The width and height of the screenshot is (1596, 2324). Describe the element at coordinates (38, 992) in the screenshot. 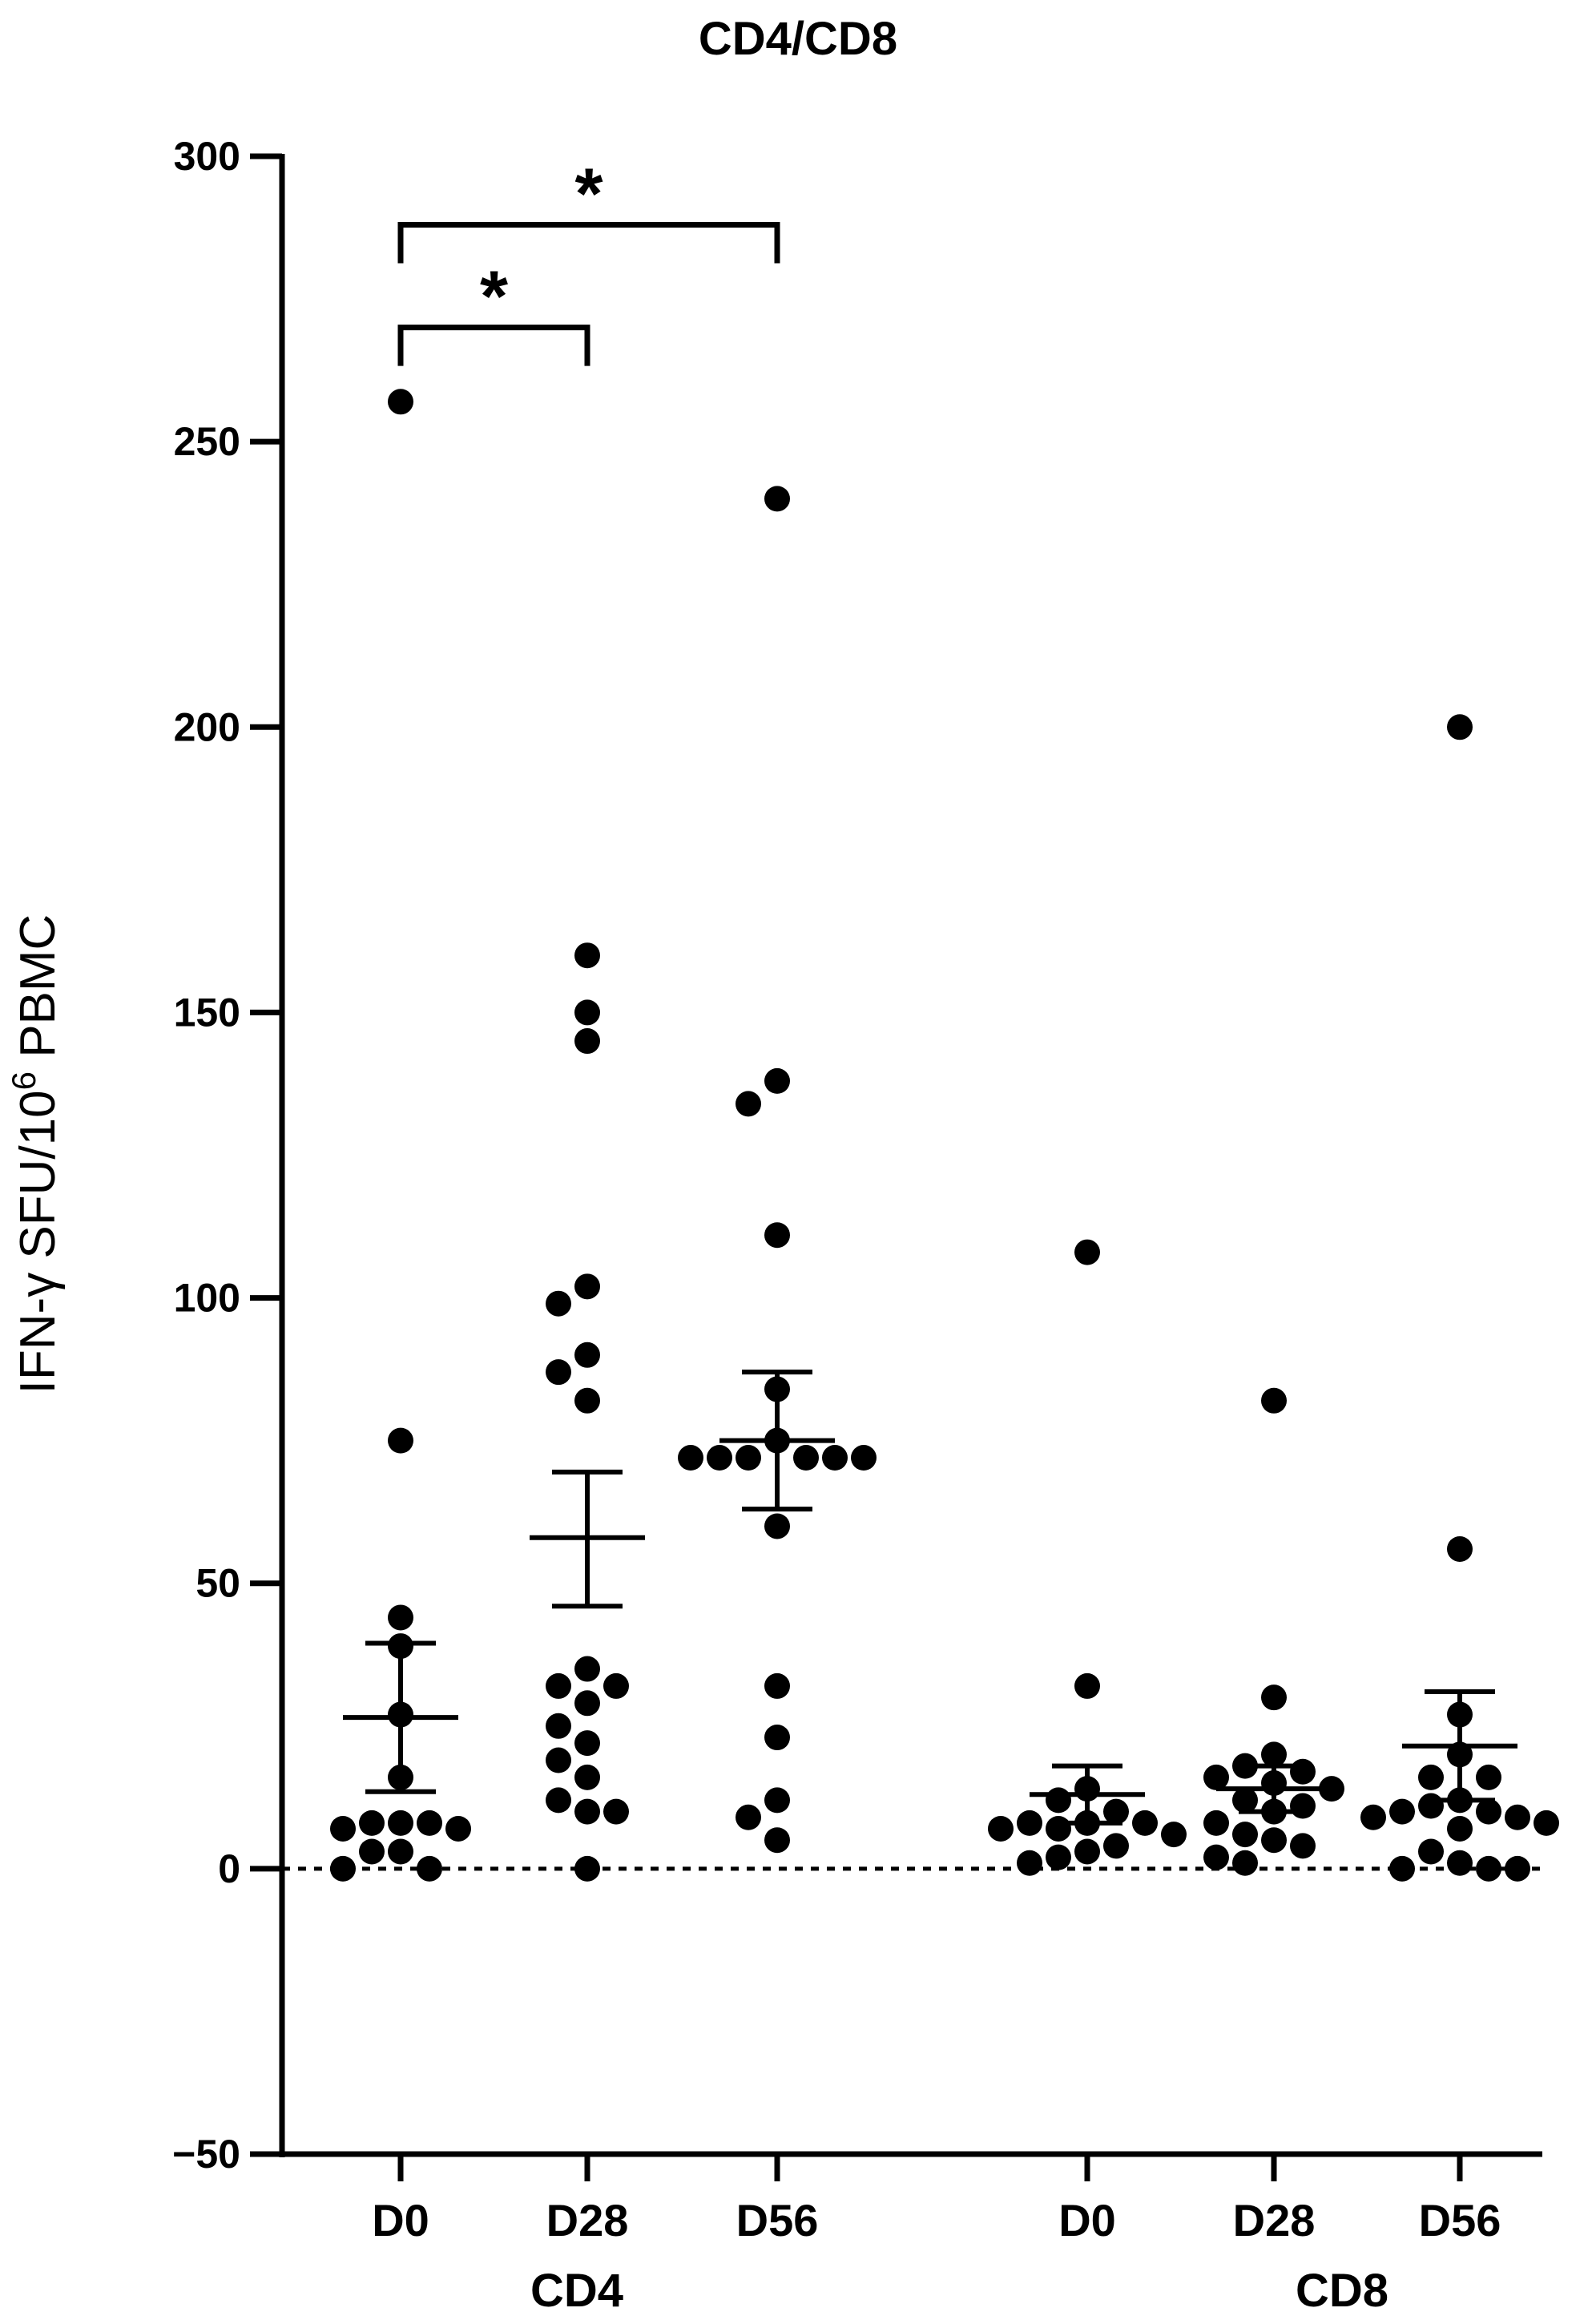

I see `y-axis-label-tail: PBMC` at that location.